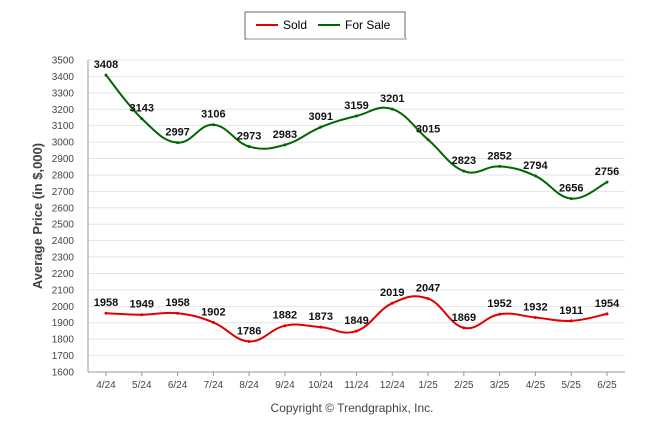  What do you see at coordinates (249, 331) in the screenshot?
I see `data-label-sold: 1786` at bounding box center [249, 331].